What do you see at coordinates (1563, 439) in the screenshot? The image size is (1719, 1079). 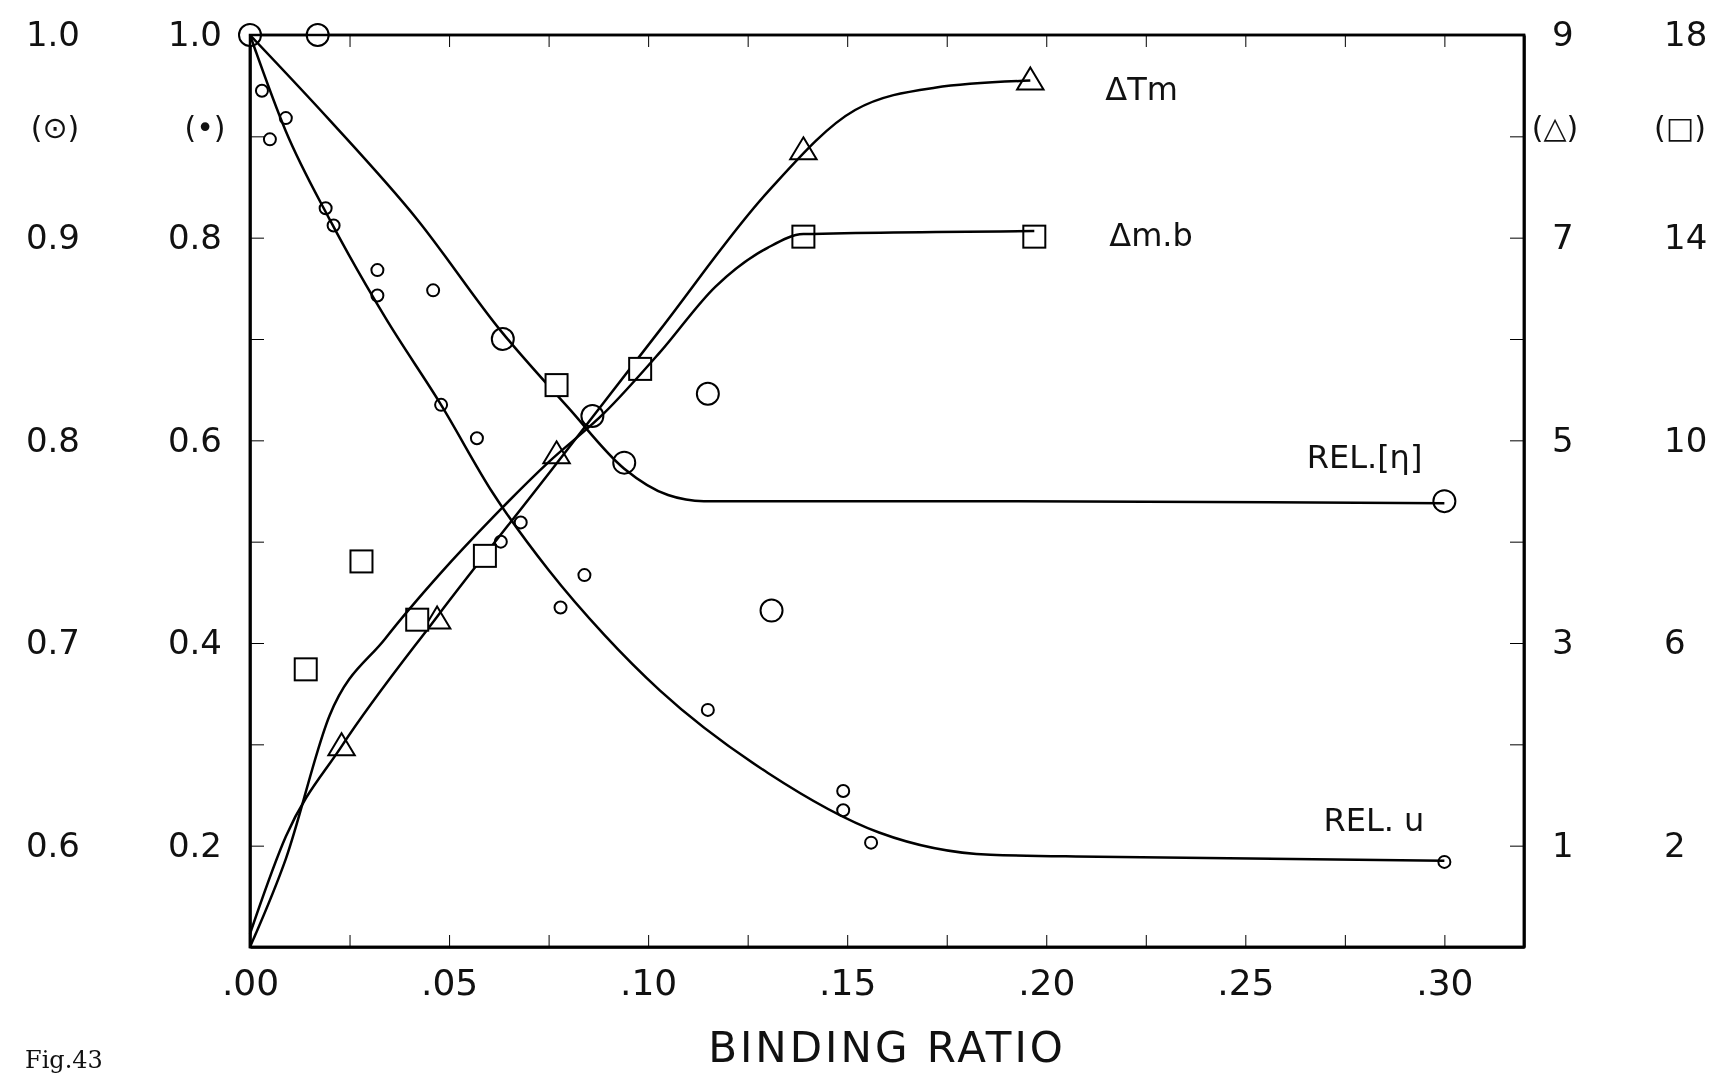 I see `y3-tick-label: 5` at bounding box center [1563, 439].